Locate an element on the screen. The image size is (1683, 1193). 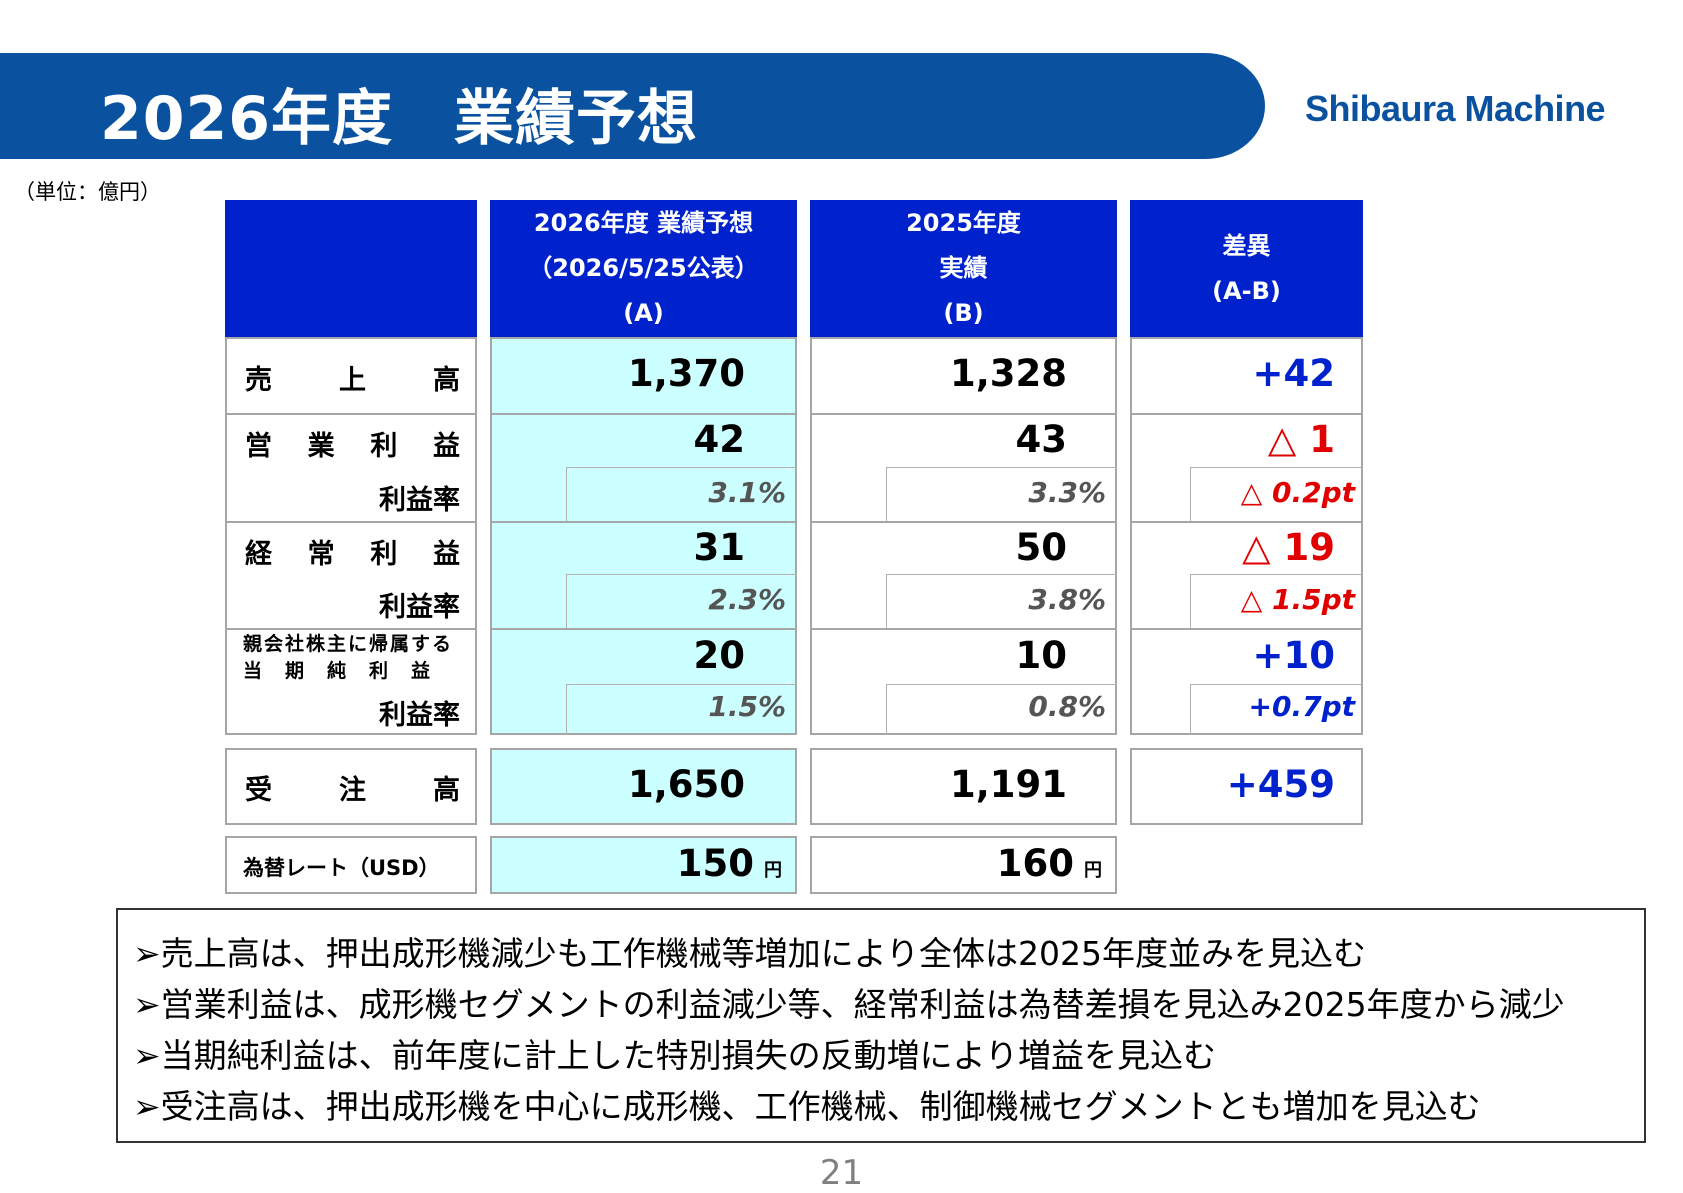
orders-diff-cell is located at coordinates (1246, 786).